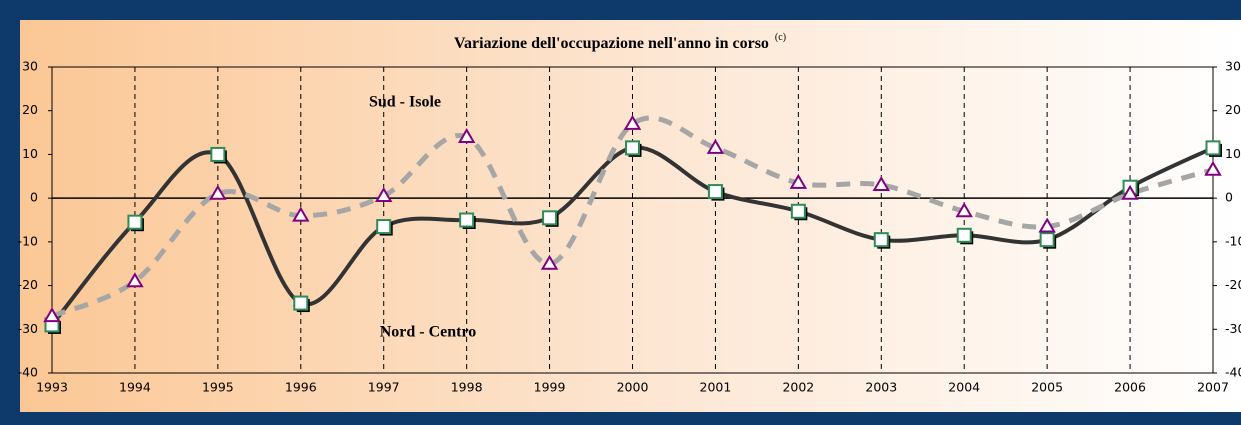  What do you see at coordinates (1233, 240) in the screenshot?
I see `y2-tick-label: -10` at bounding box center [1233, 240].